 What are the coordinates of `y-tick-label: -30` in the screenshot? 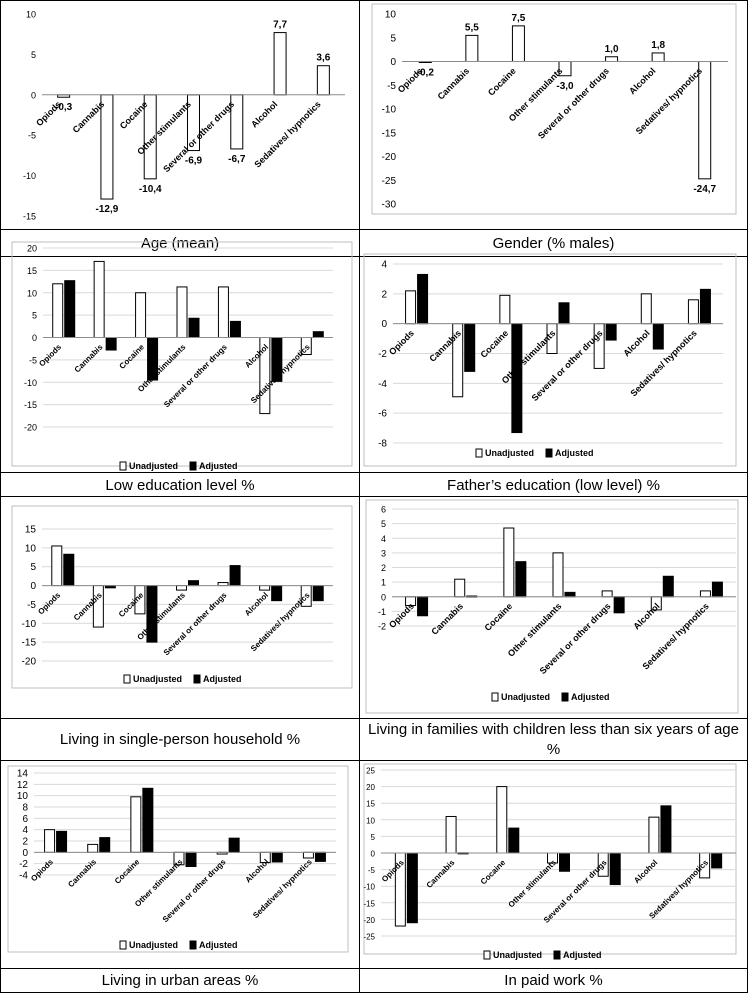 It's located at (389, 205).